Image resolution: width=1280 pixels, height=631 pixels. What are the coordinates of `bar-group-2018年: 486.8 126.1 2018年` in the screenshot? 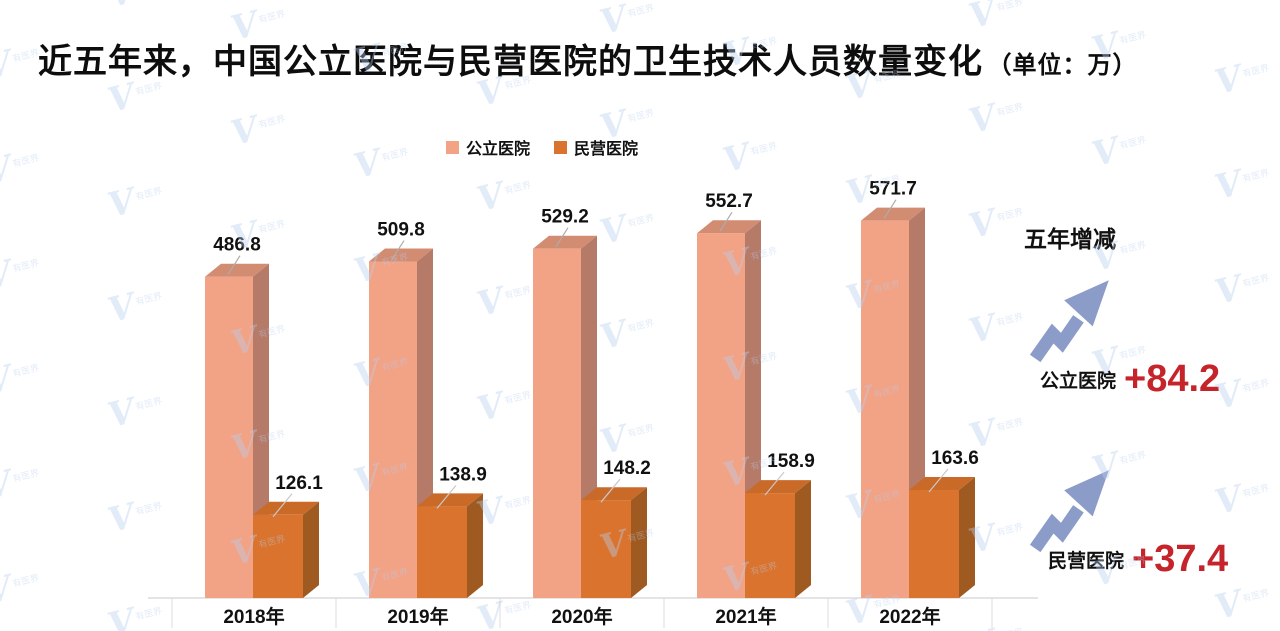 It's located at (264, 431).